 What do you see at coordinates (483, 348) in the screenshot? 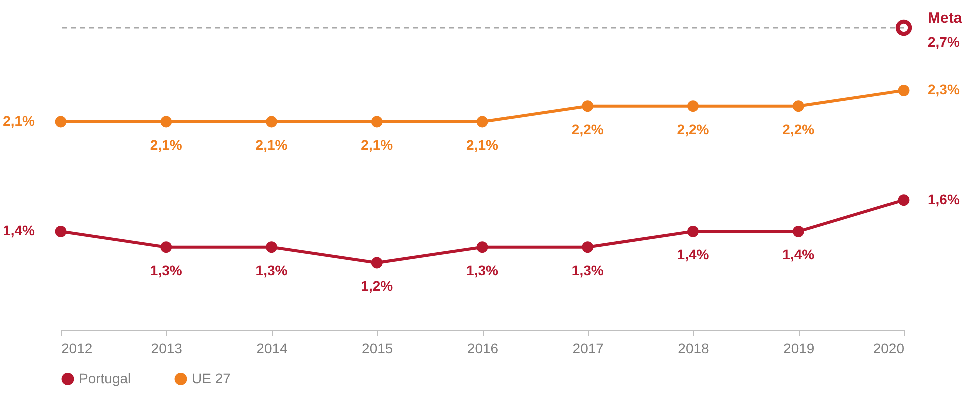
I see `x-tick-label: 2016` at bounding box center [483, 348].